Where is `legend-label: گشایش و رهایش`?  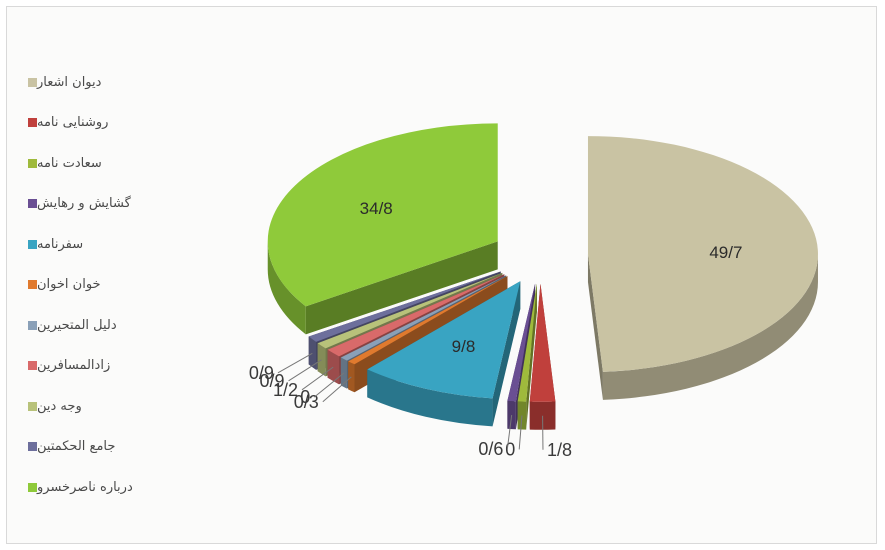
legend-label: گشایش و رهایش is located at coordinates (84, 204).